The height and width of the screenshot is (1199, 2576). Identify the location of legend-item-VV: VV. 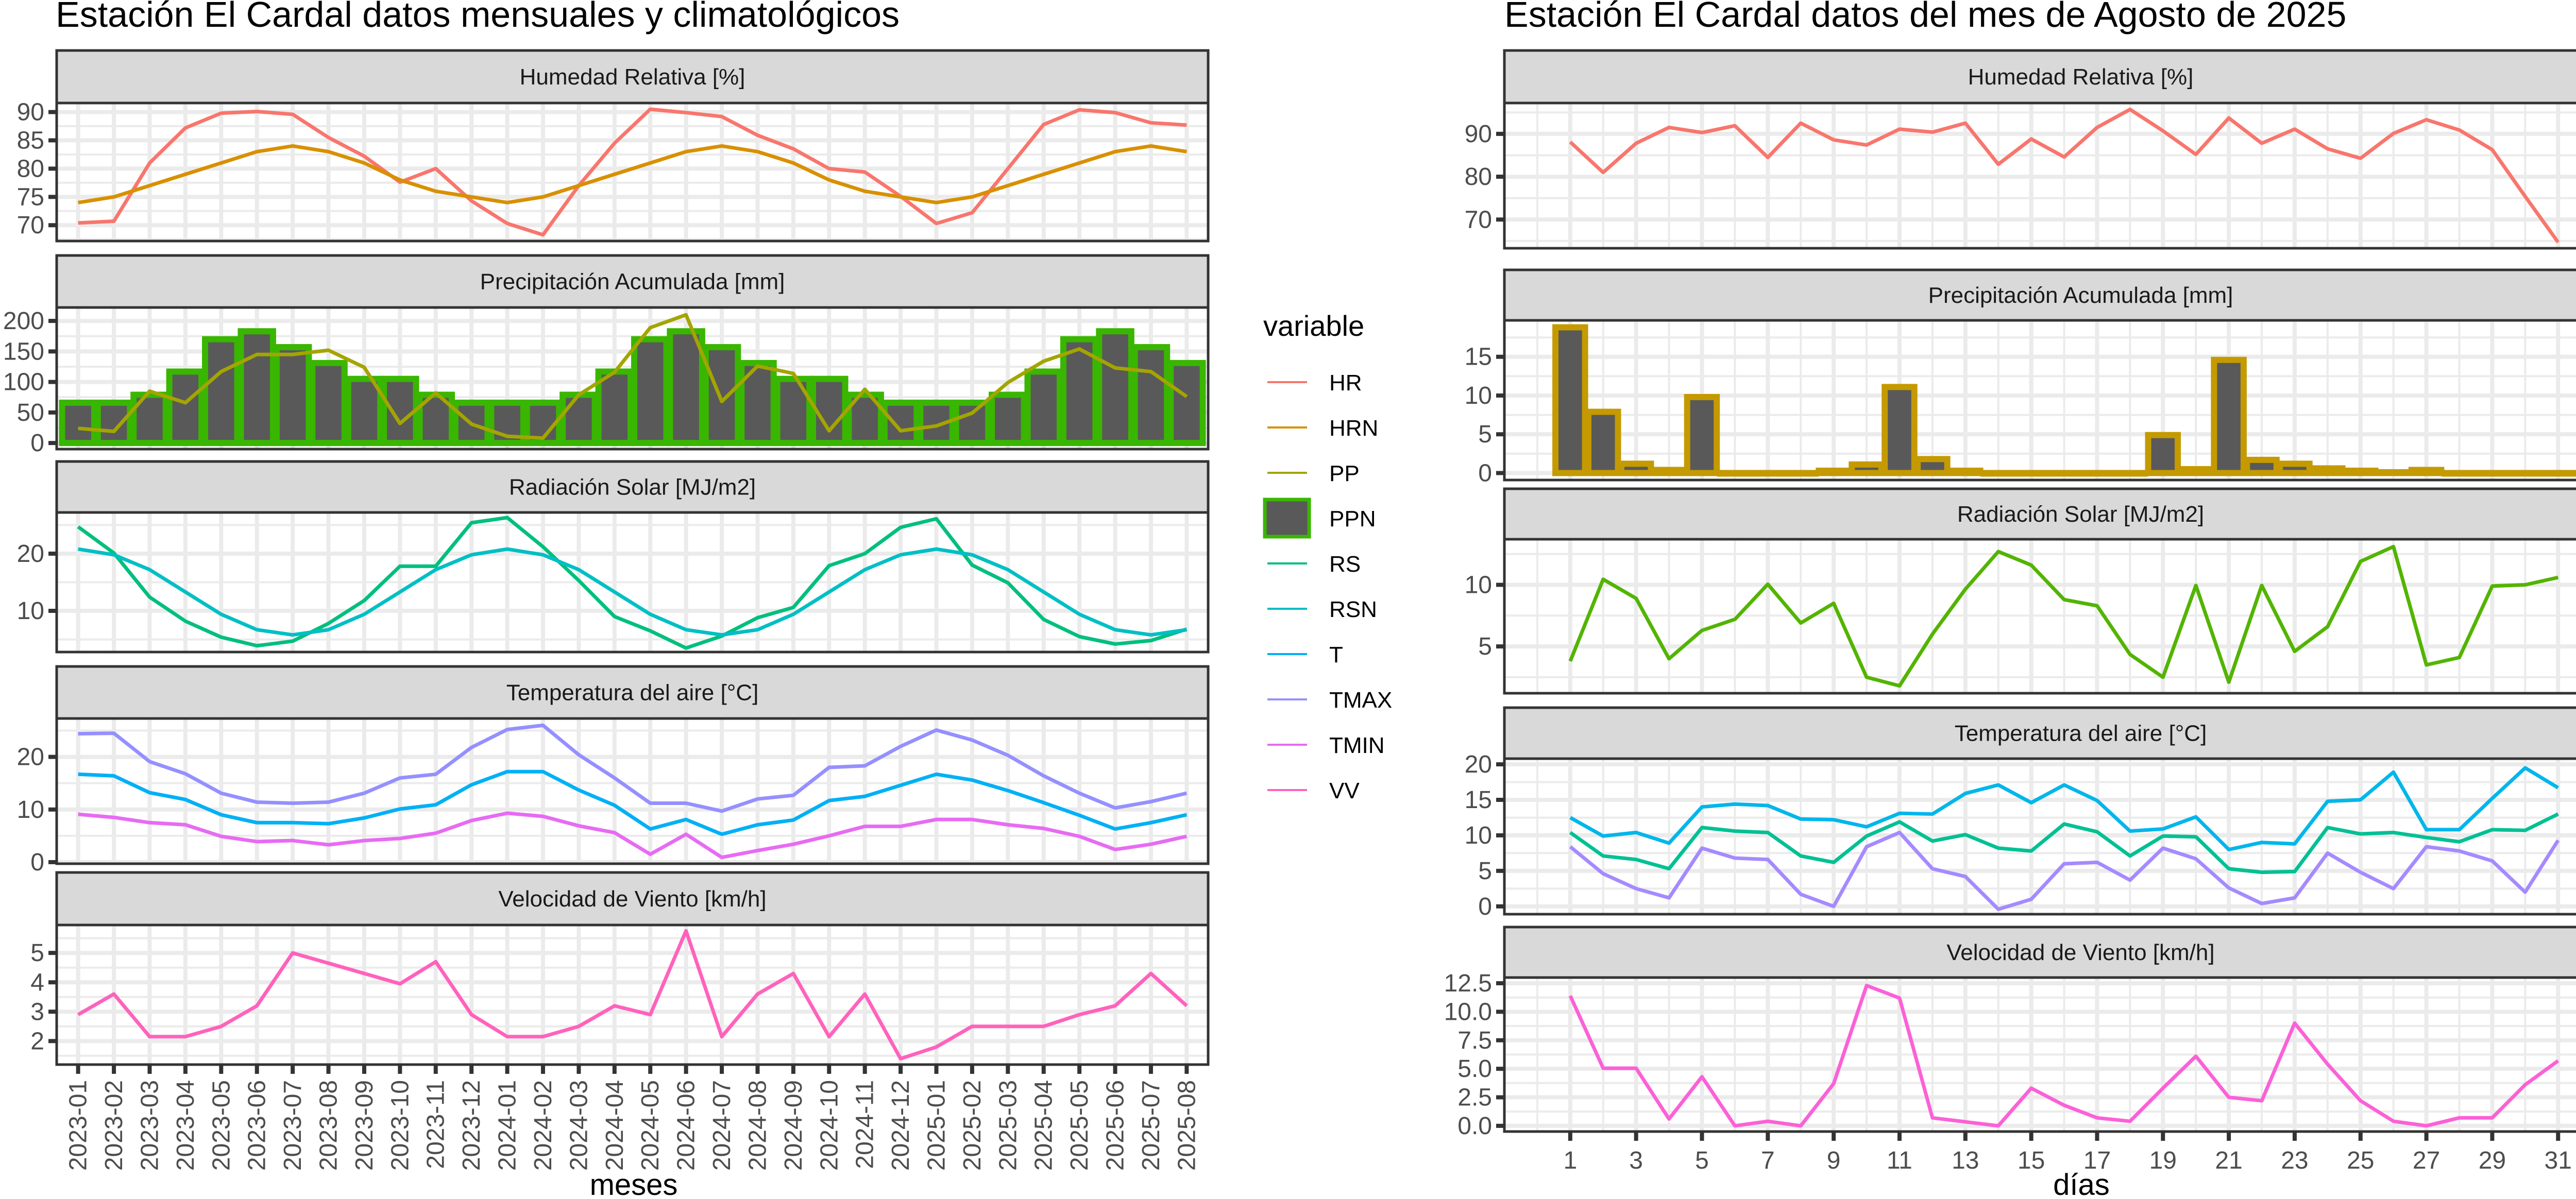
(1313, 790).